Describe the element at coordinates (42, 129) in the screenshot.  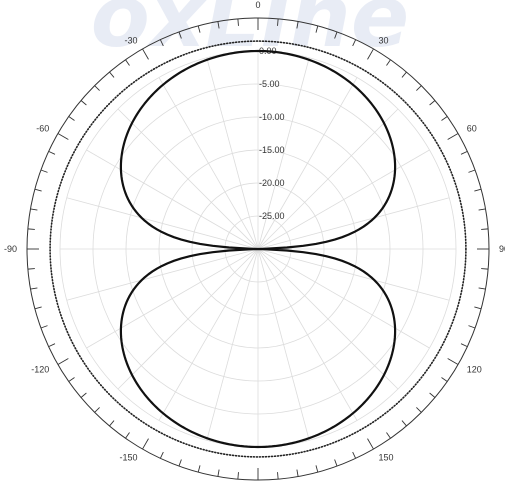
I see `angle-tick-label: -60` at that location.